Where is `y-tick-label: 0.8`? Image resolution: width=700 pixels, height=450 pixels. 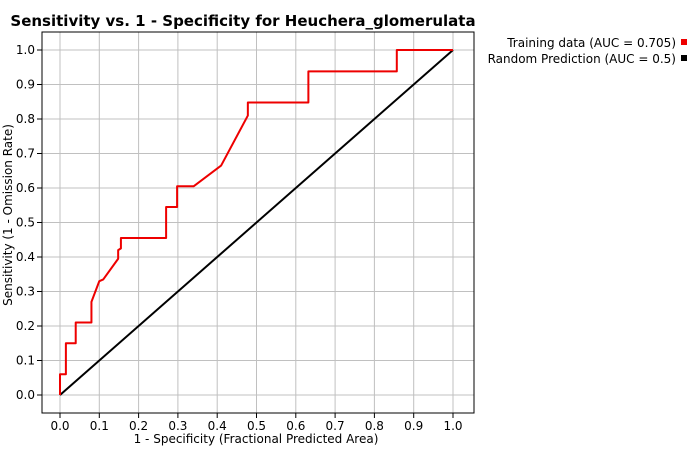
y-tick-label: 0.8 is located at coordinates (25, 119).